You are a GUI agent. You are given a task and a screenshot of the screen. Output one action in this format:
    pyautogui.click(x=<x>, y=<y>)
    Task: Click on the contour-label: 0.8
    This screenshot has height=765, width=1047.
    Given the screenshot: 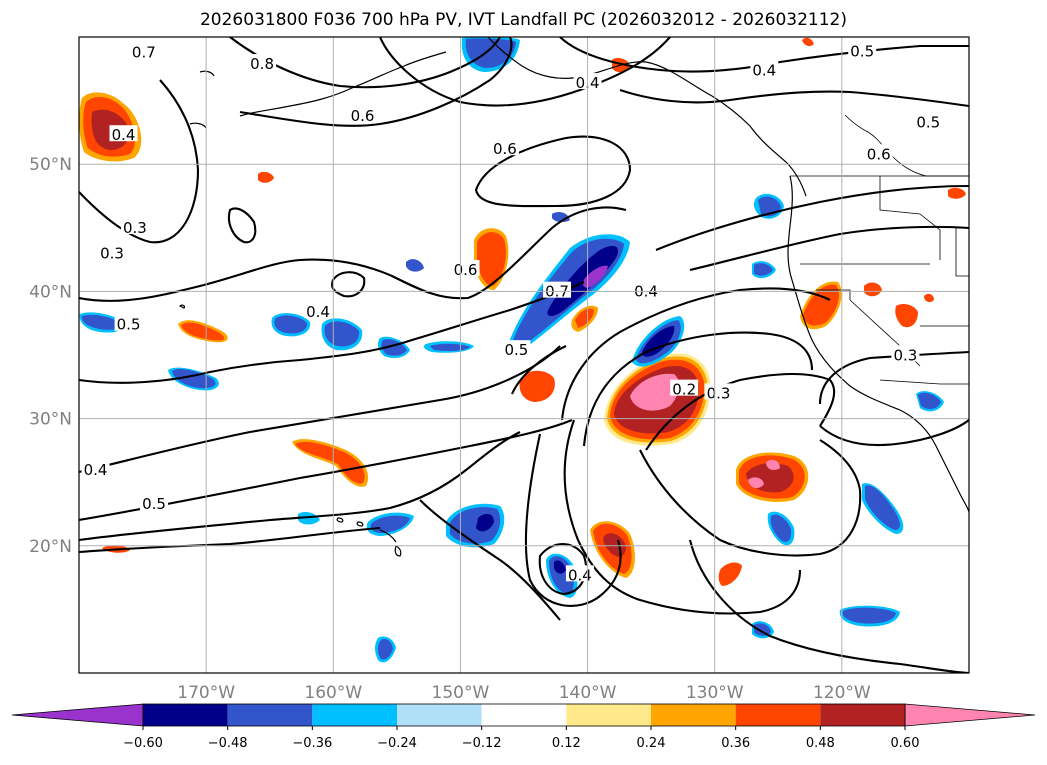 What is the action you would take?
    pyautogui.click(x=262, y=64)
    